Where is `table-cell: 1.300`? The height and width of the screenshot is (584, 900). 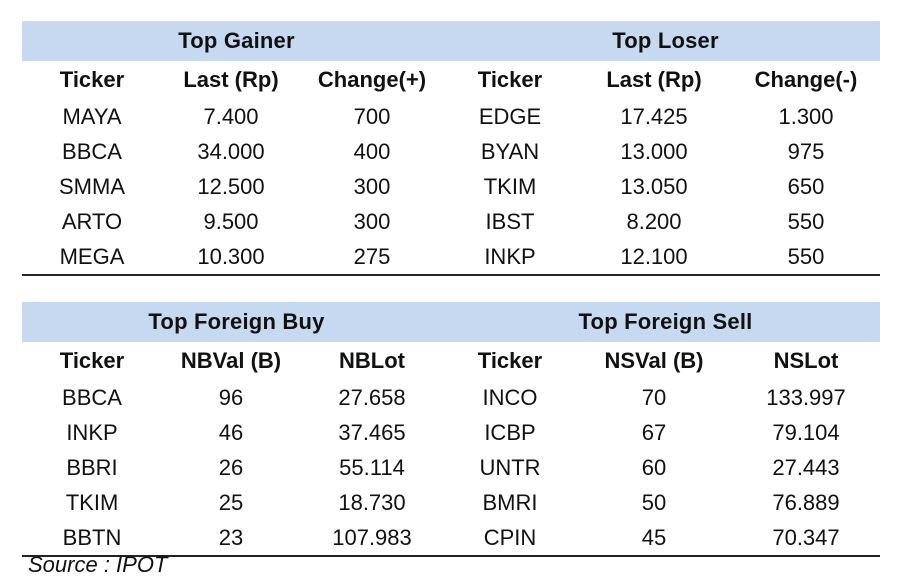
table-cell: 1.300 is located at coordinates (806, 116).